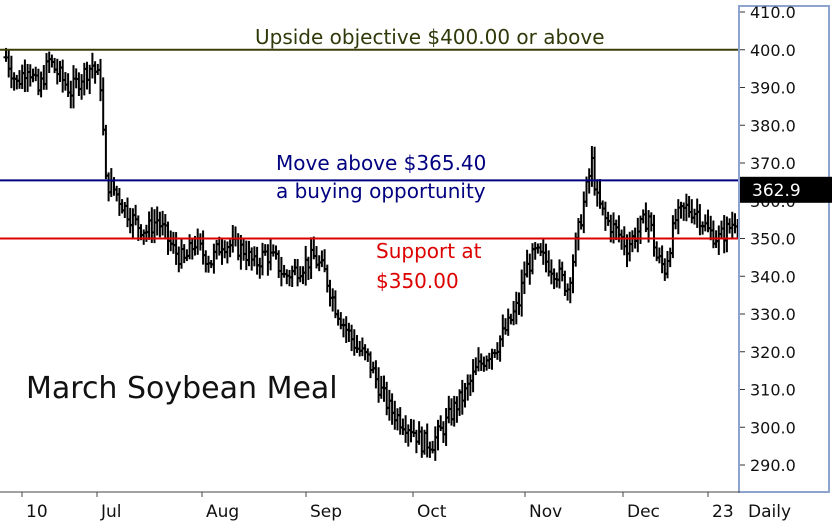 This screenshot has height=532, width=838. I want to click on y-tick-label: 340.0, so click(773, 276).